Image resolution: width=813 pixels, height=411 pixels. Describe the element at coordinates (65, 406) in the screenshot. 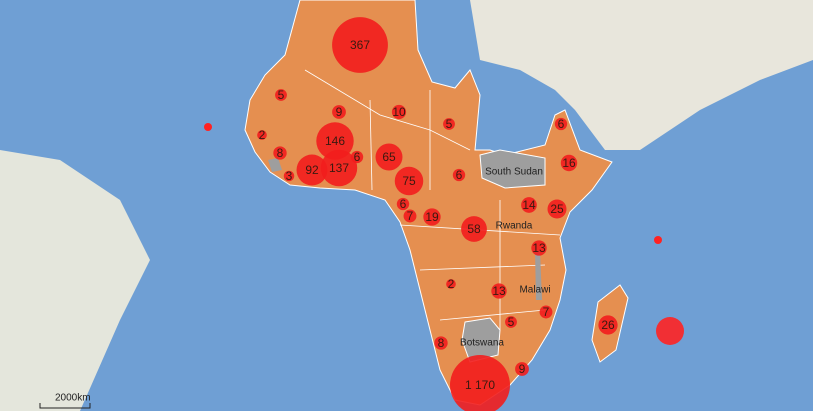

I see `scale-bar` at that location.